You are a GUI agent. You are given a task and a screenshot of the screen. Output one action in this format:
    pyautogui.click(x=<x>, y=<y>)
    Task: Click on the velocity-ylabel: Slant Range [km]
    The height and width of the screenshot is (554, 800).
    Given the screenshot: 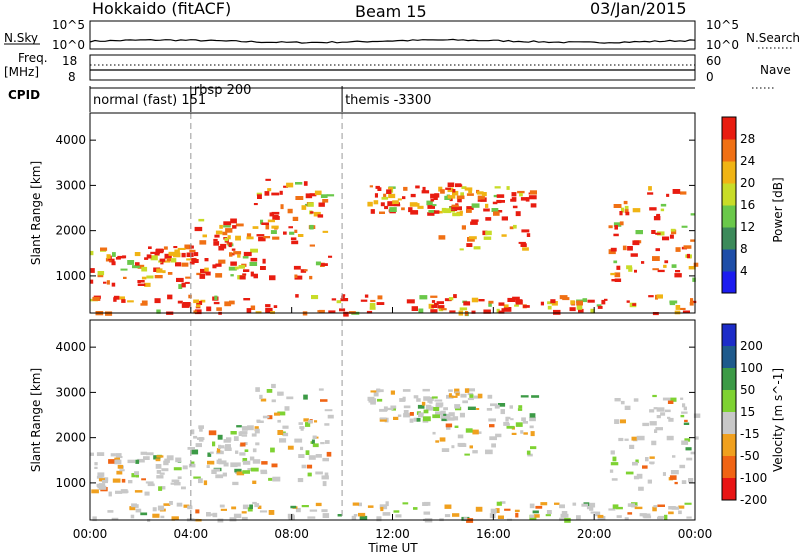 What is the action you would take?
    pyautogui.click(x=36, y=420)
    